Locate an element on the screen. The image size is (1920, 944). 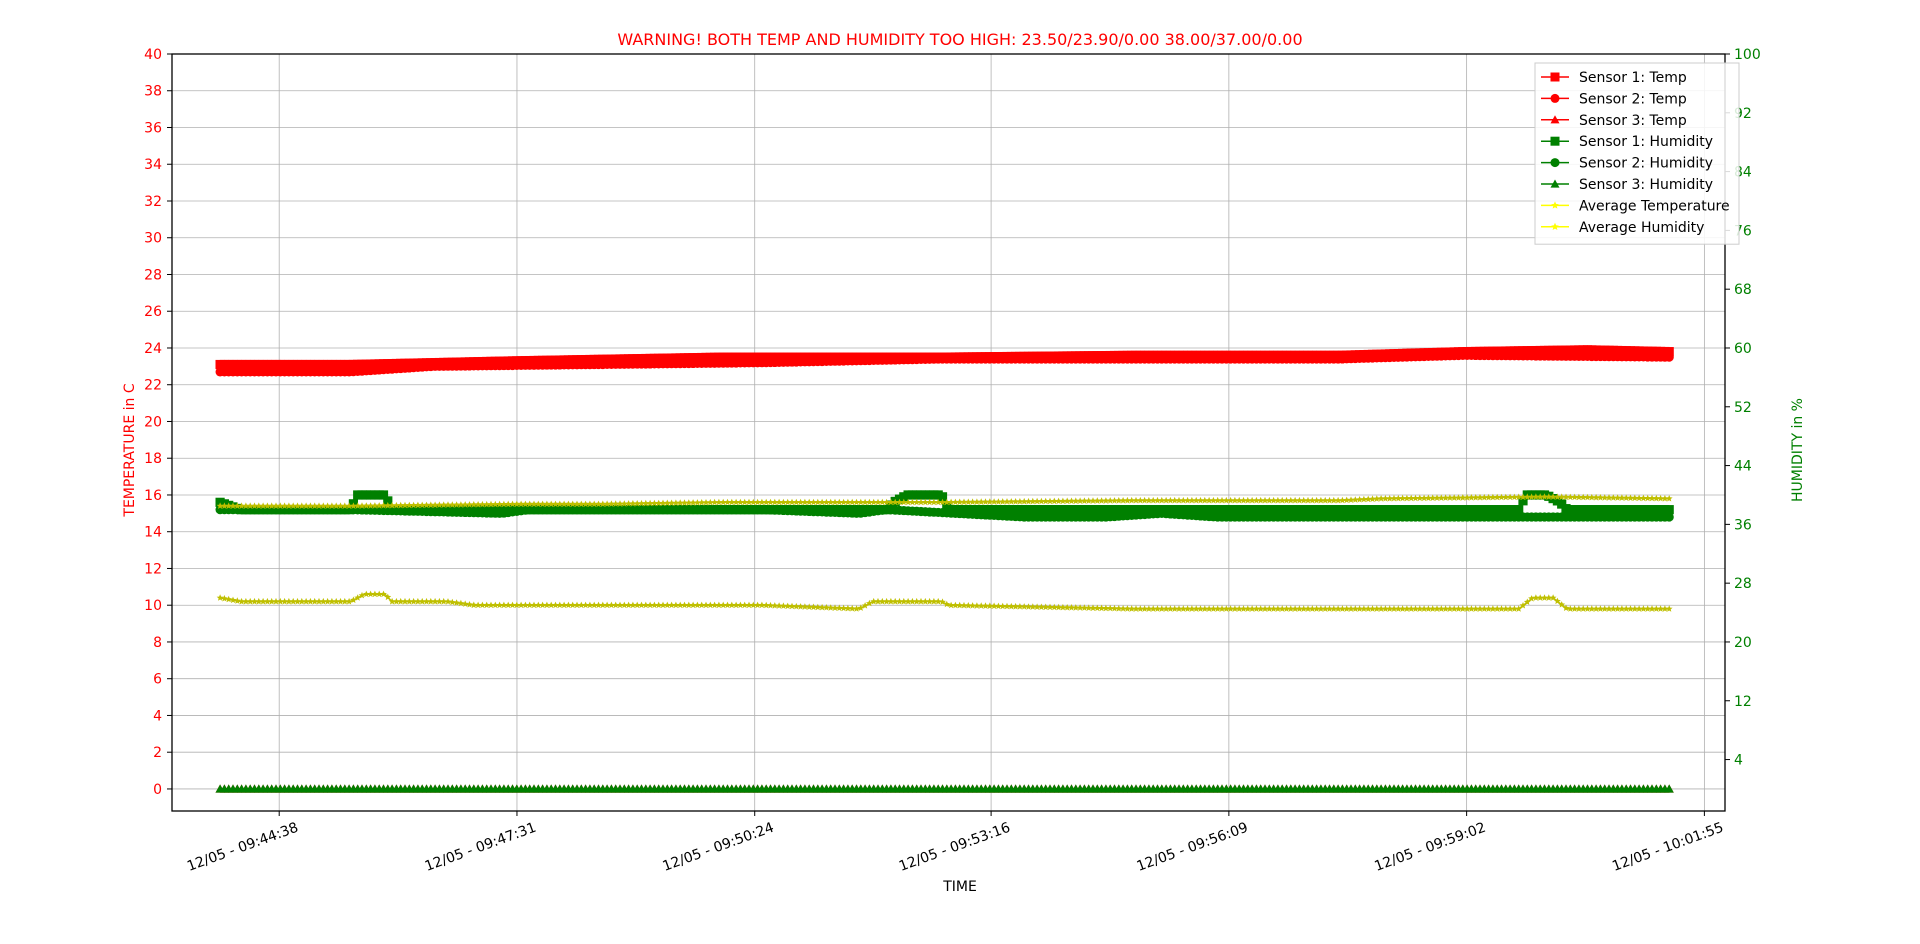
y-tick-label-left: 30 is located at coordinates (153, 239).